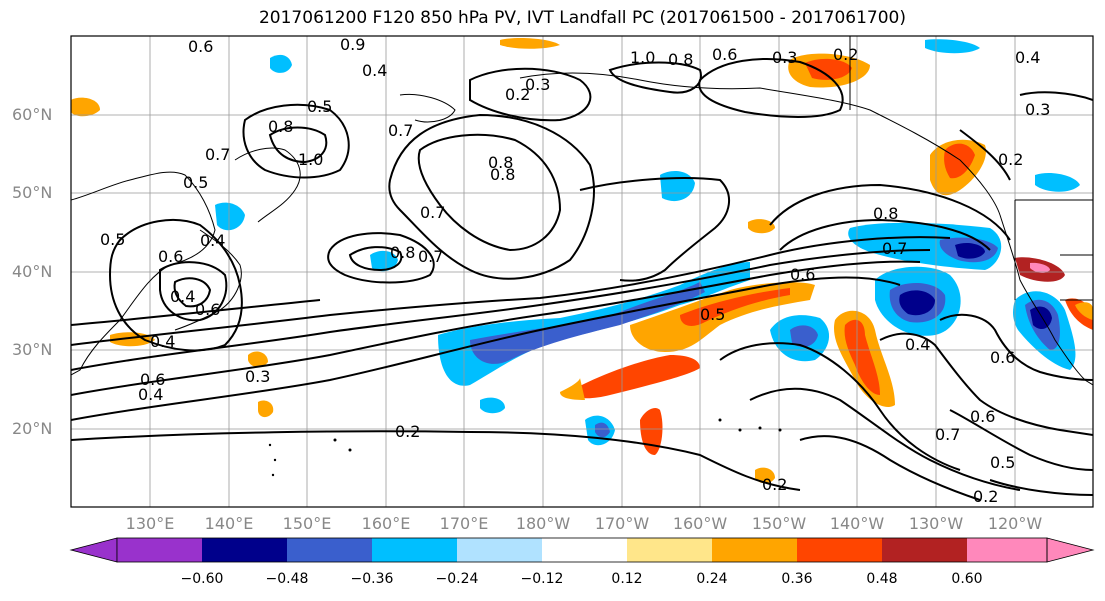 This screenshot has height=601, width=1105. Describe the element at coordinates (542, 579) in the screenshot. I see `colorbar-tick: −0.12` at that location.